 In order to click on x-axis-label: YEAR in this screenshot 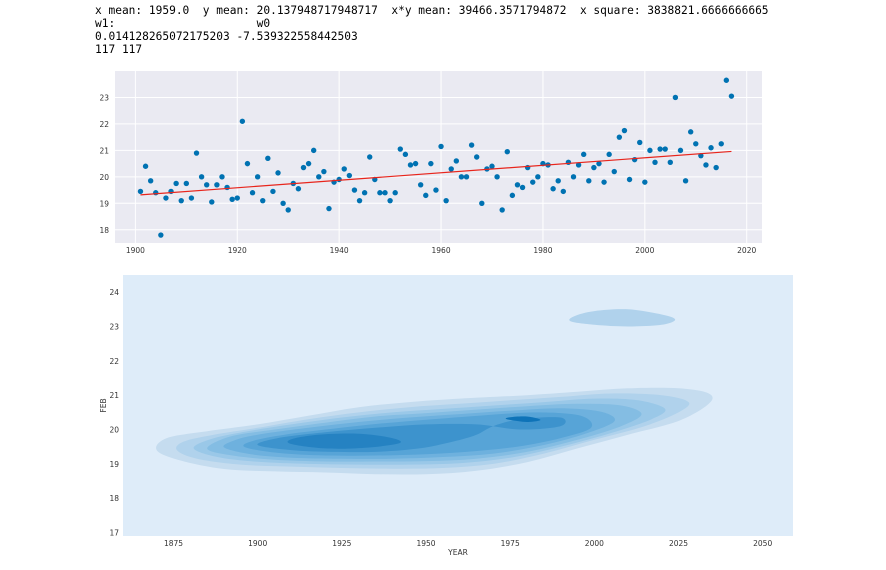, I will do `click(457, 552)`.